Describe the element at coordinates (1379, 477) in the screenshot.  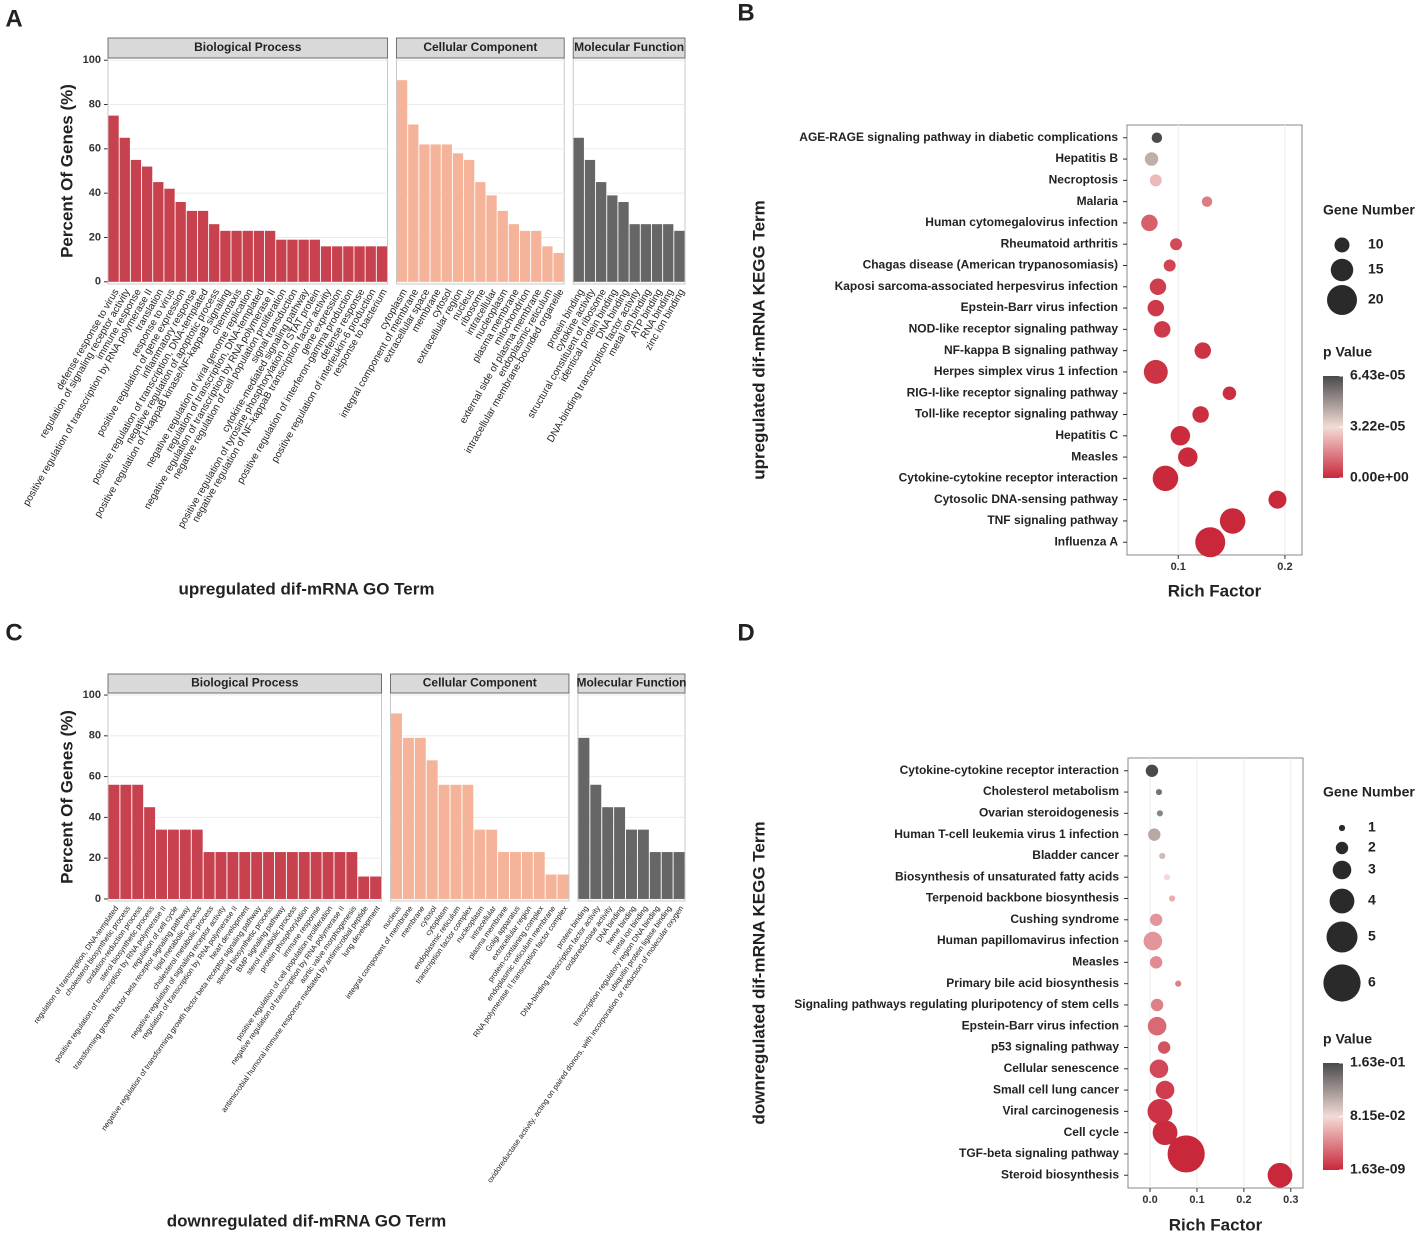
I see `color-tick-label: 0.00e+00` at that location.